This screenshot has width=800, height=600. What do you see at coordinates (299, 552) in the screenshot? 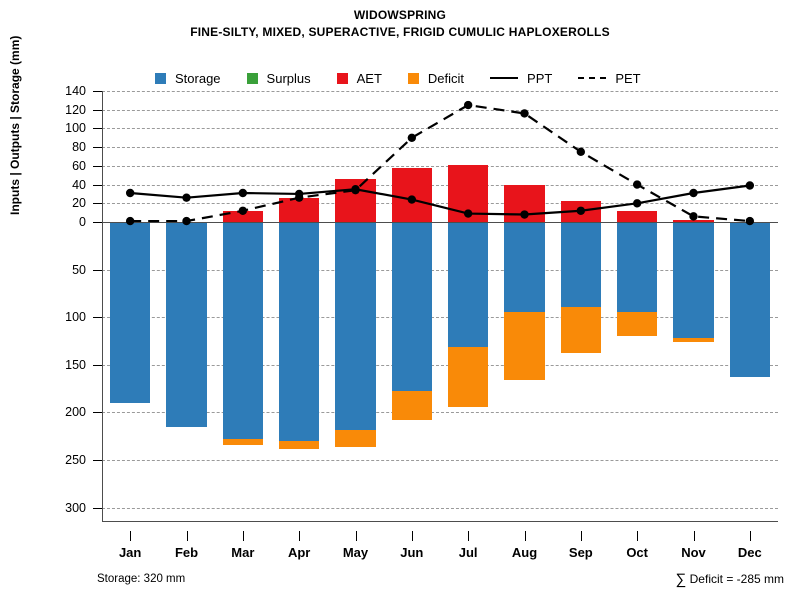
I see `x-axis-label-apr: Apr` at bounding box center [299, 552].